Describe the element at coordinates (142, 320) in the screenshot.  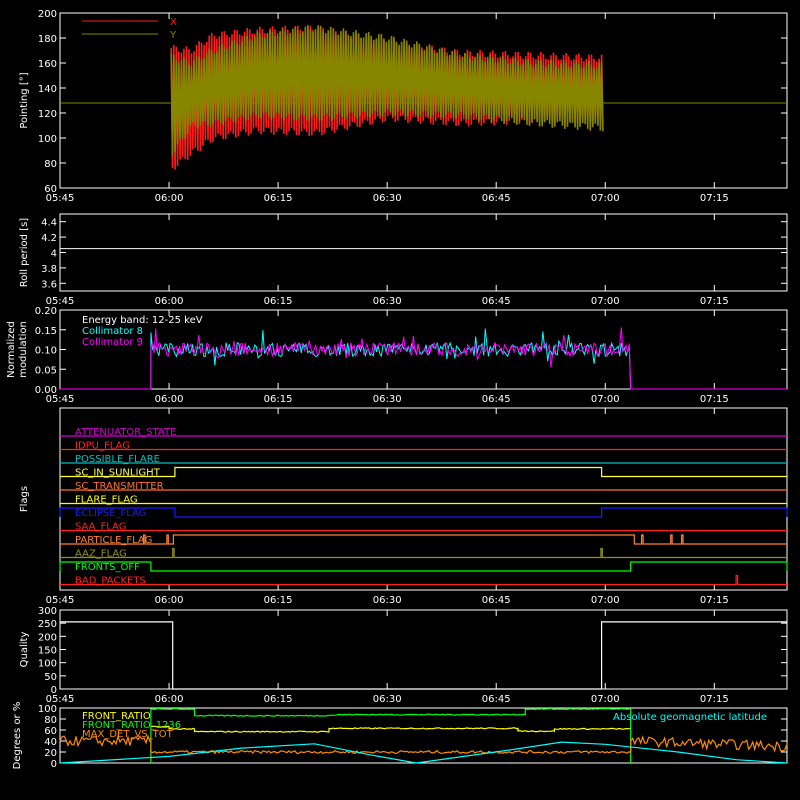
I see `energy-band-annotation: Energy band: 12-25 keV` at that location.